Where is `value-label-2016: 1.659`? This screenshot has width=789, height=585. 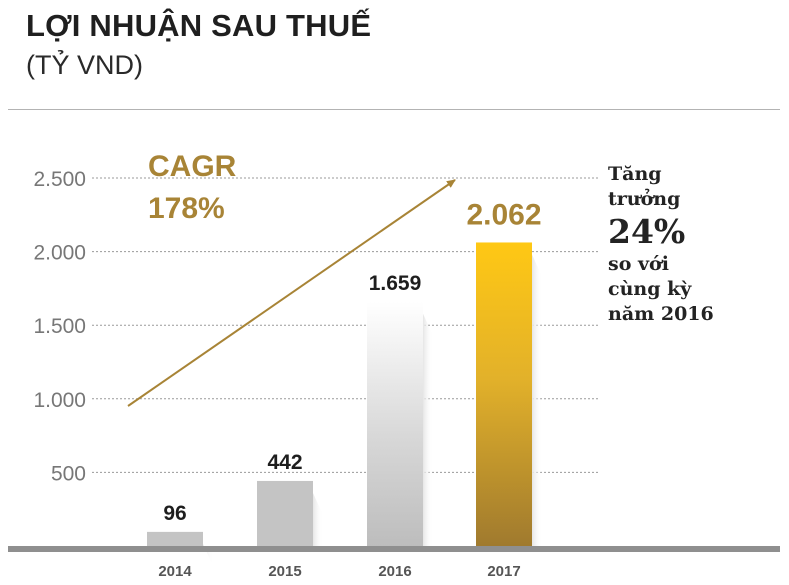
value-label-2016: 1.659 is located at coordinates (395, 283).